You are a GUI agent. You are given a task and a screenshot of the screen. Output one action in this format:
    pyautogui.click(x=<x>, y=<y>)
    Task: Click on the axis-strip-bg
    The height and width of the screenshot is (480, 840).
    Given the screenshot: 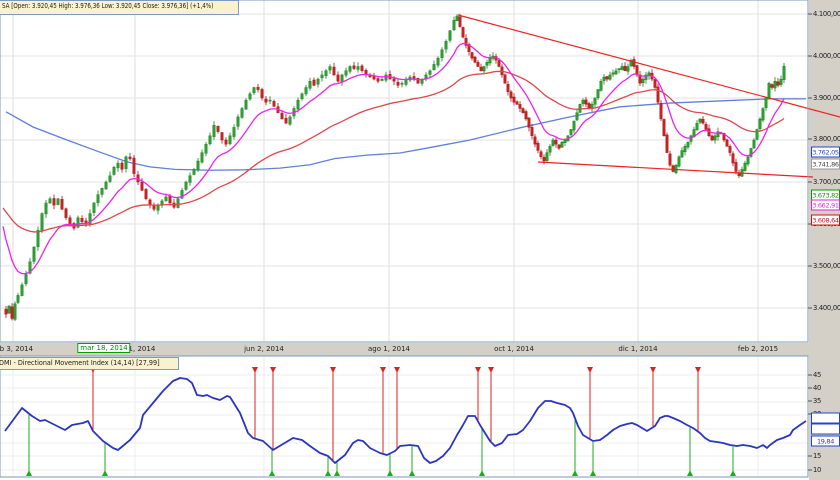 What is the action you would take?
    pyautogui.click(x=824, y=240)
    